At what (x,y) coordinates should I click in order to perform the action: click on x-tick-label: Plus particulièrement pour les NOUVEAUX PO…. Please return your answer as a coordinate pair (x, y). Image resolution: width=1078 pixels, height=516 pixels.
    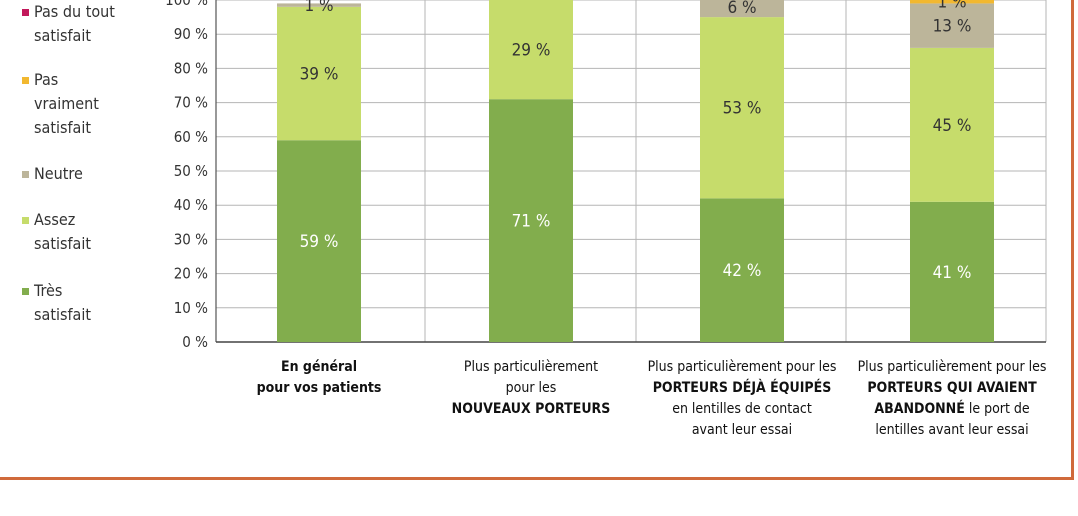
    Looking at the image, I should click on (531, 388).